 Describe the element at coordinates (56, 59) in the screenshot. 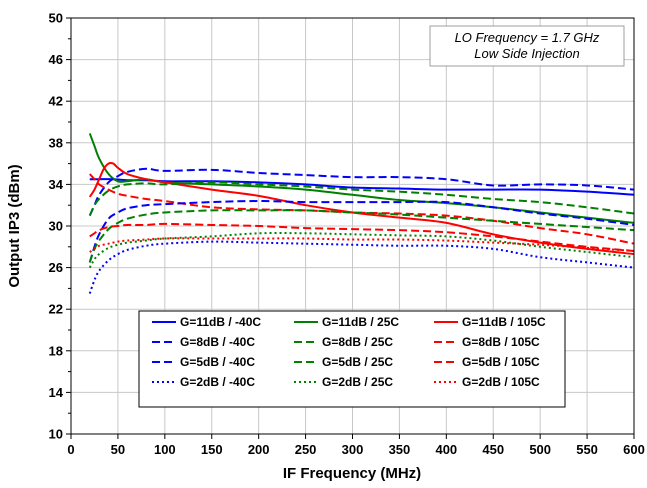

I see `y-tick-label: 46` at that location.